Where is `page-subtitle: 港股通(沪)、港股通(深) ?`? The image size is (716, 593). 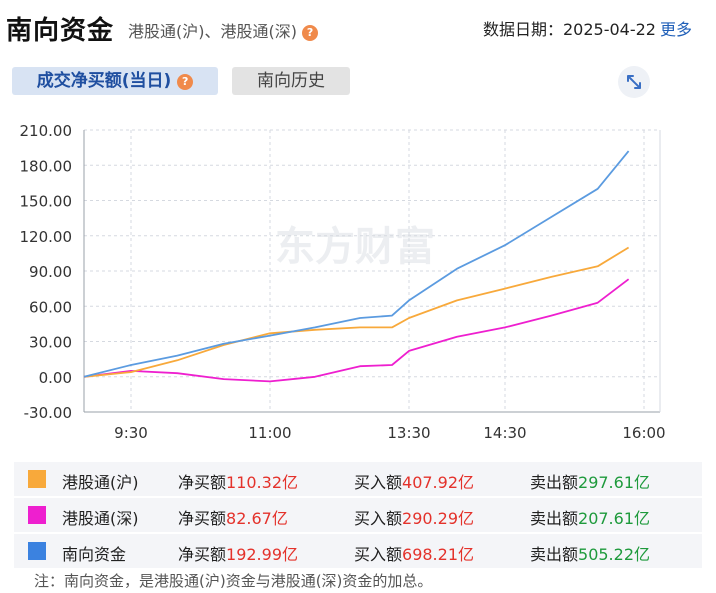
page-subtitle: 港股通(沪)、港股通(深) ? is located at coordinates (223, 30).